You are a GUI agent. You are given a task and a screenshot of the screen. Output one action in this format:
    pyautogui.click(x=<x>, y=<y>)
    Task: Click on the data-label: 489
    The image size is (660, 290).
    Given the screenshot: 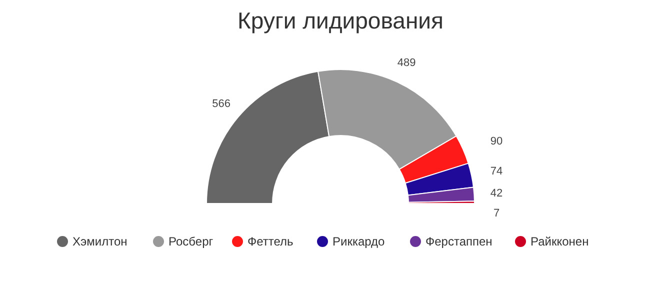 What is the action you would take?
    pyautogui.click(x=406, y=63)
    